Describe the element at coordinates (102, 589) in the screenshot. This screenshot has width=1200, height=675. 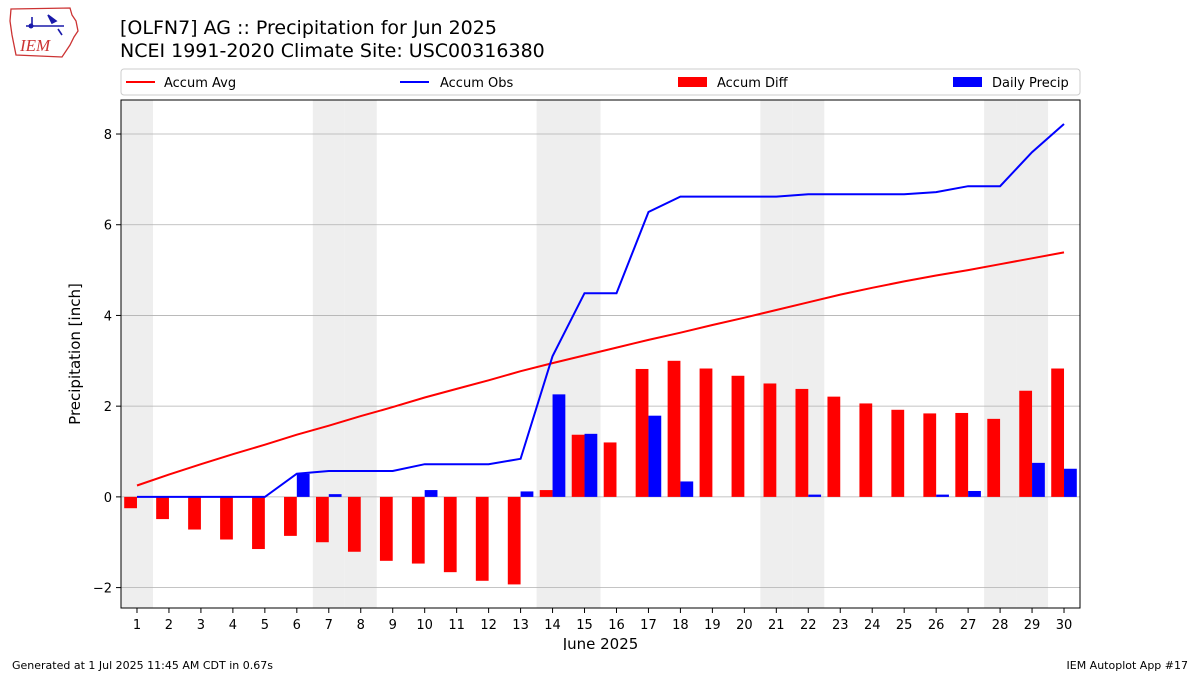
I see `y-tick-label: −2` at that location.